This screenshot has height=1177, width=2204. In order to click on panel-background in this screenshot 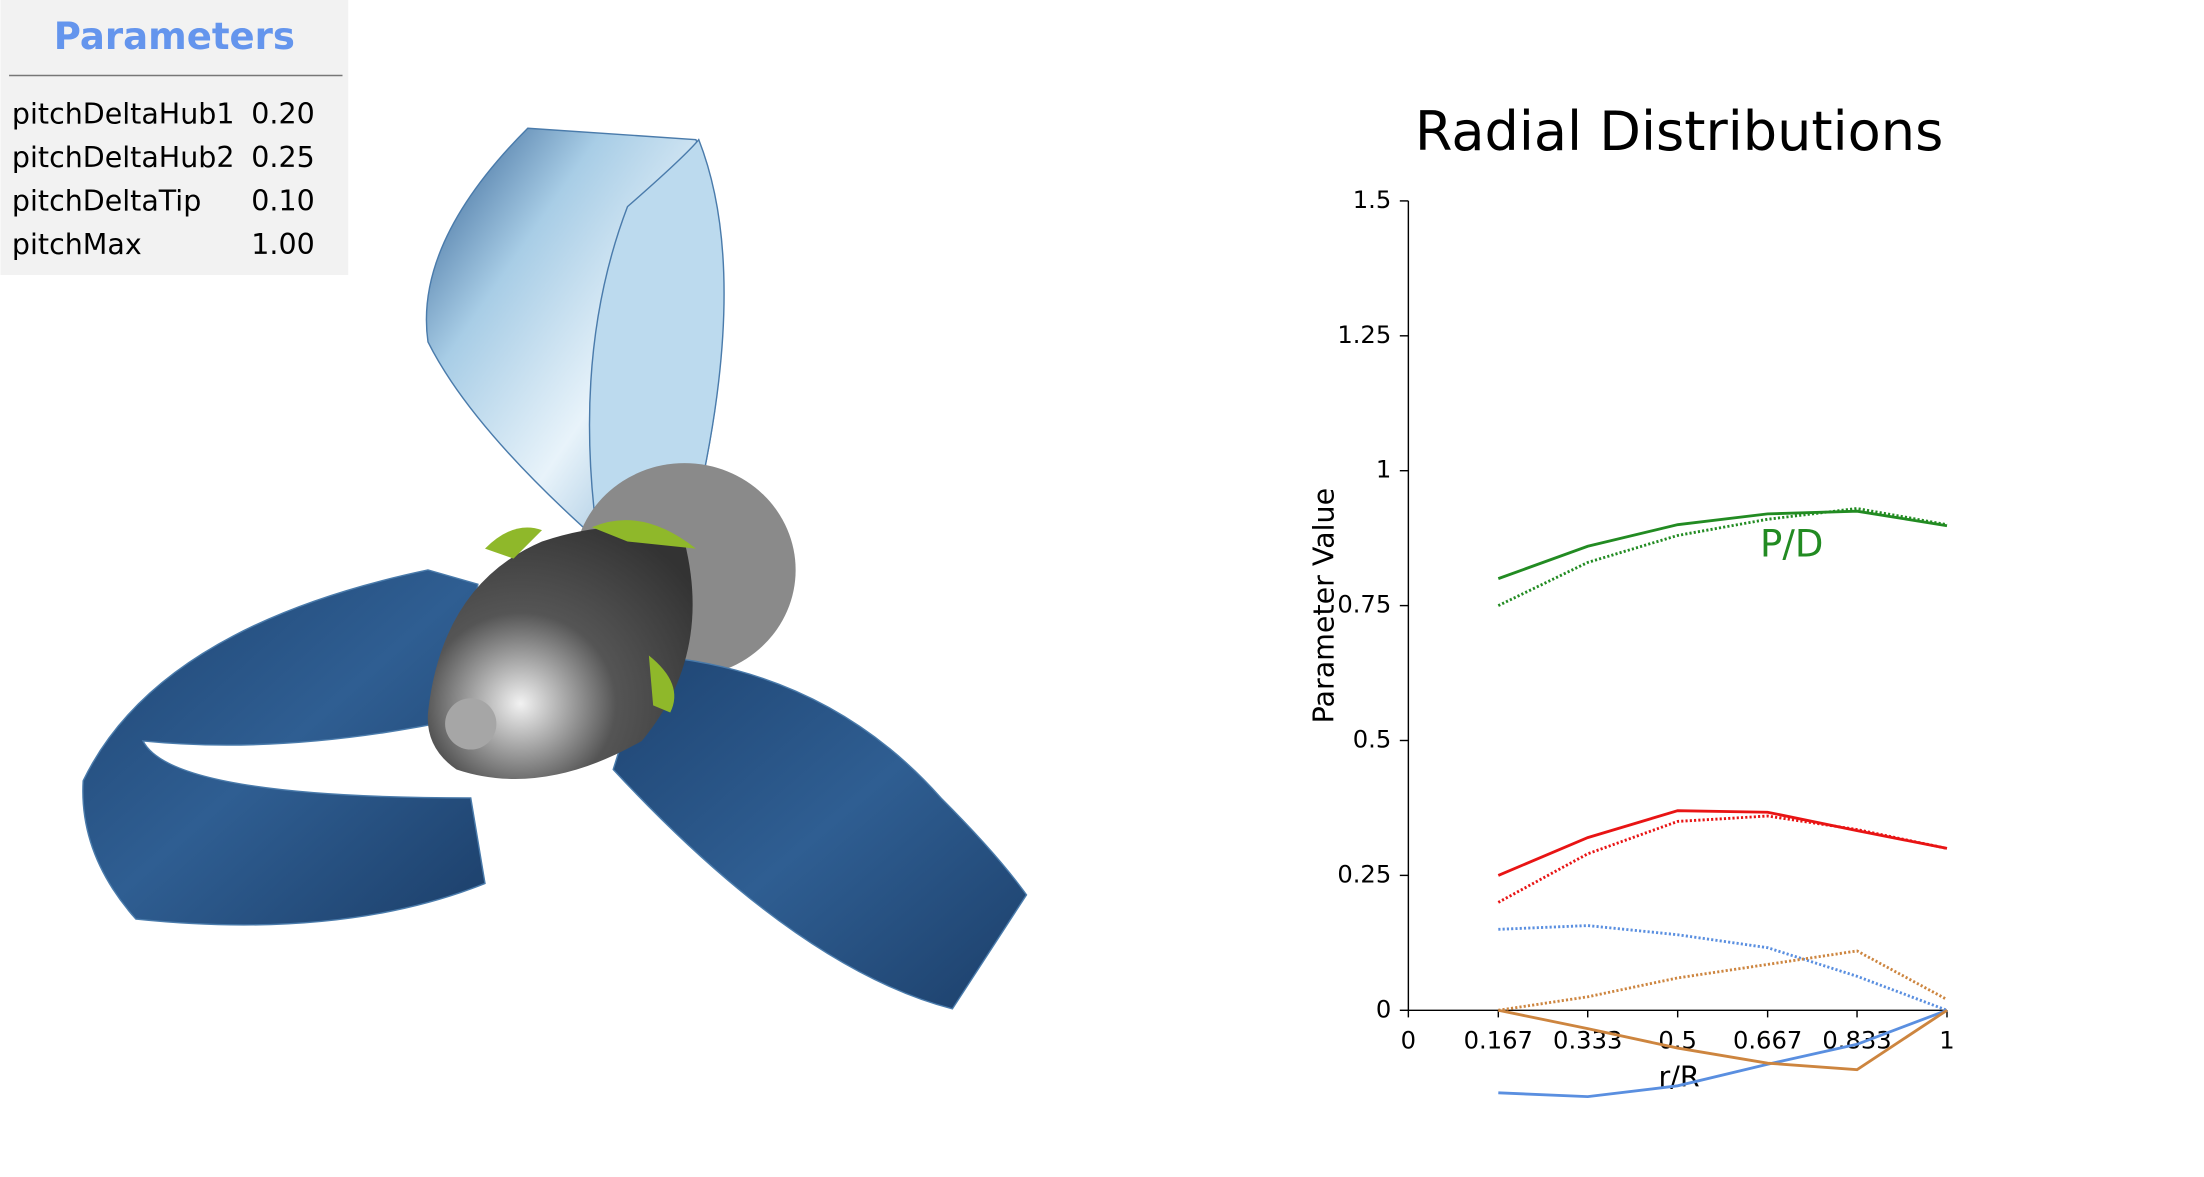, I will do `click(174, 138)`.